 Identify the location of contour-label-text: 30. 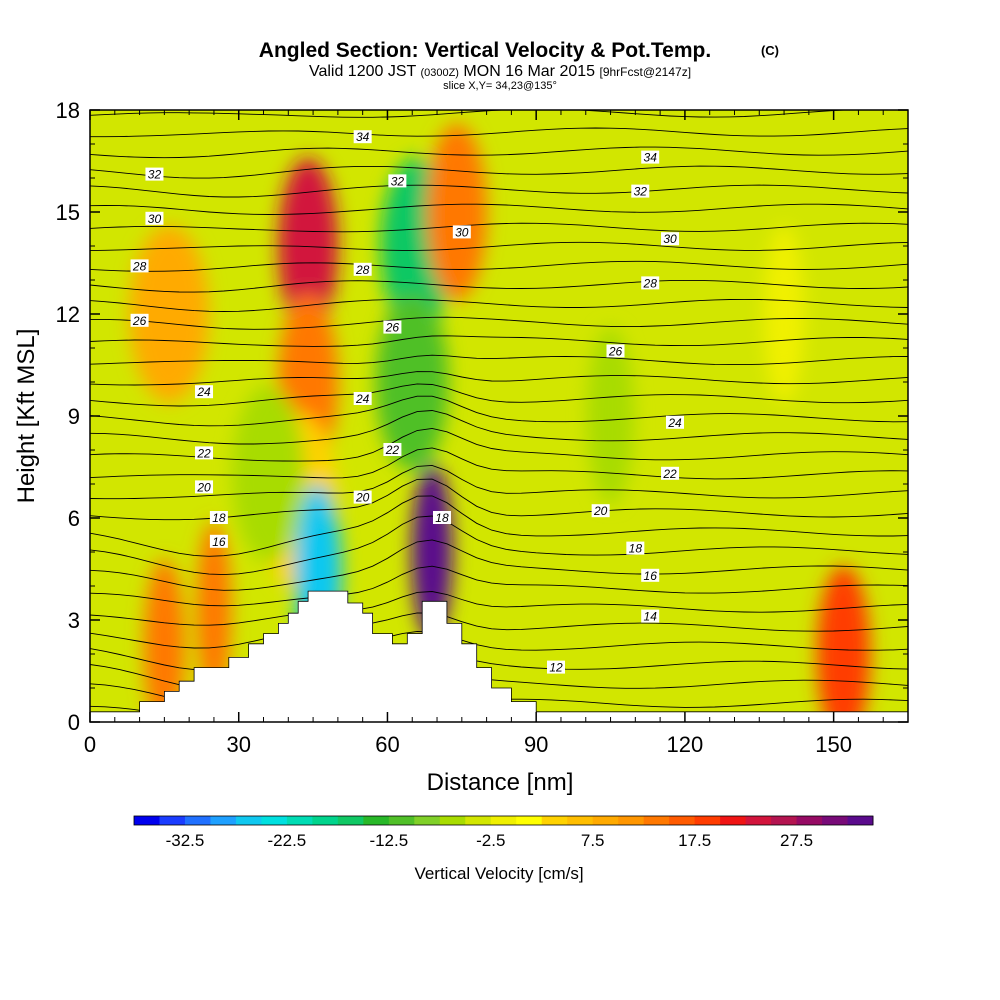
(155, 219).